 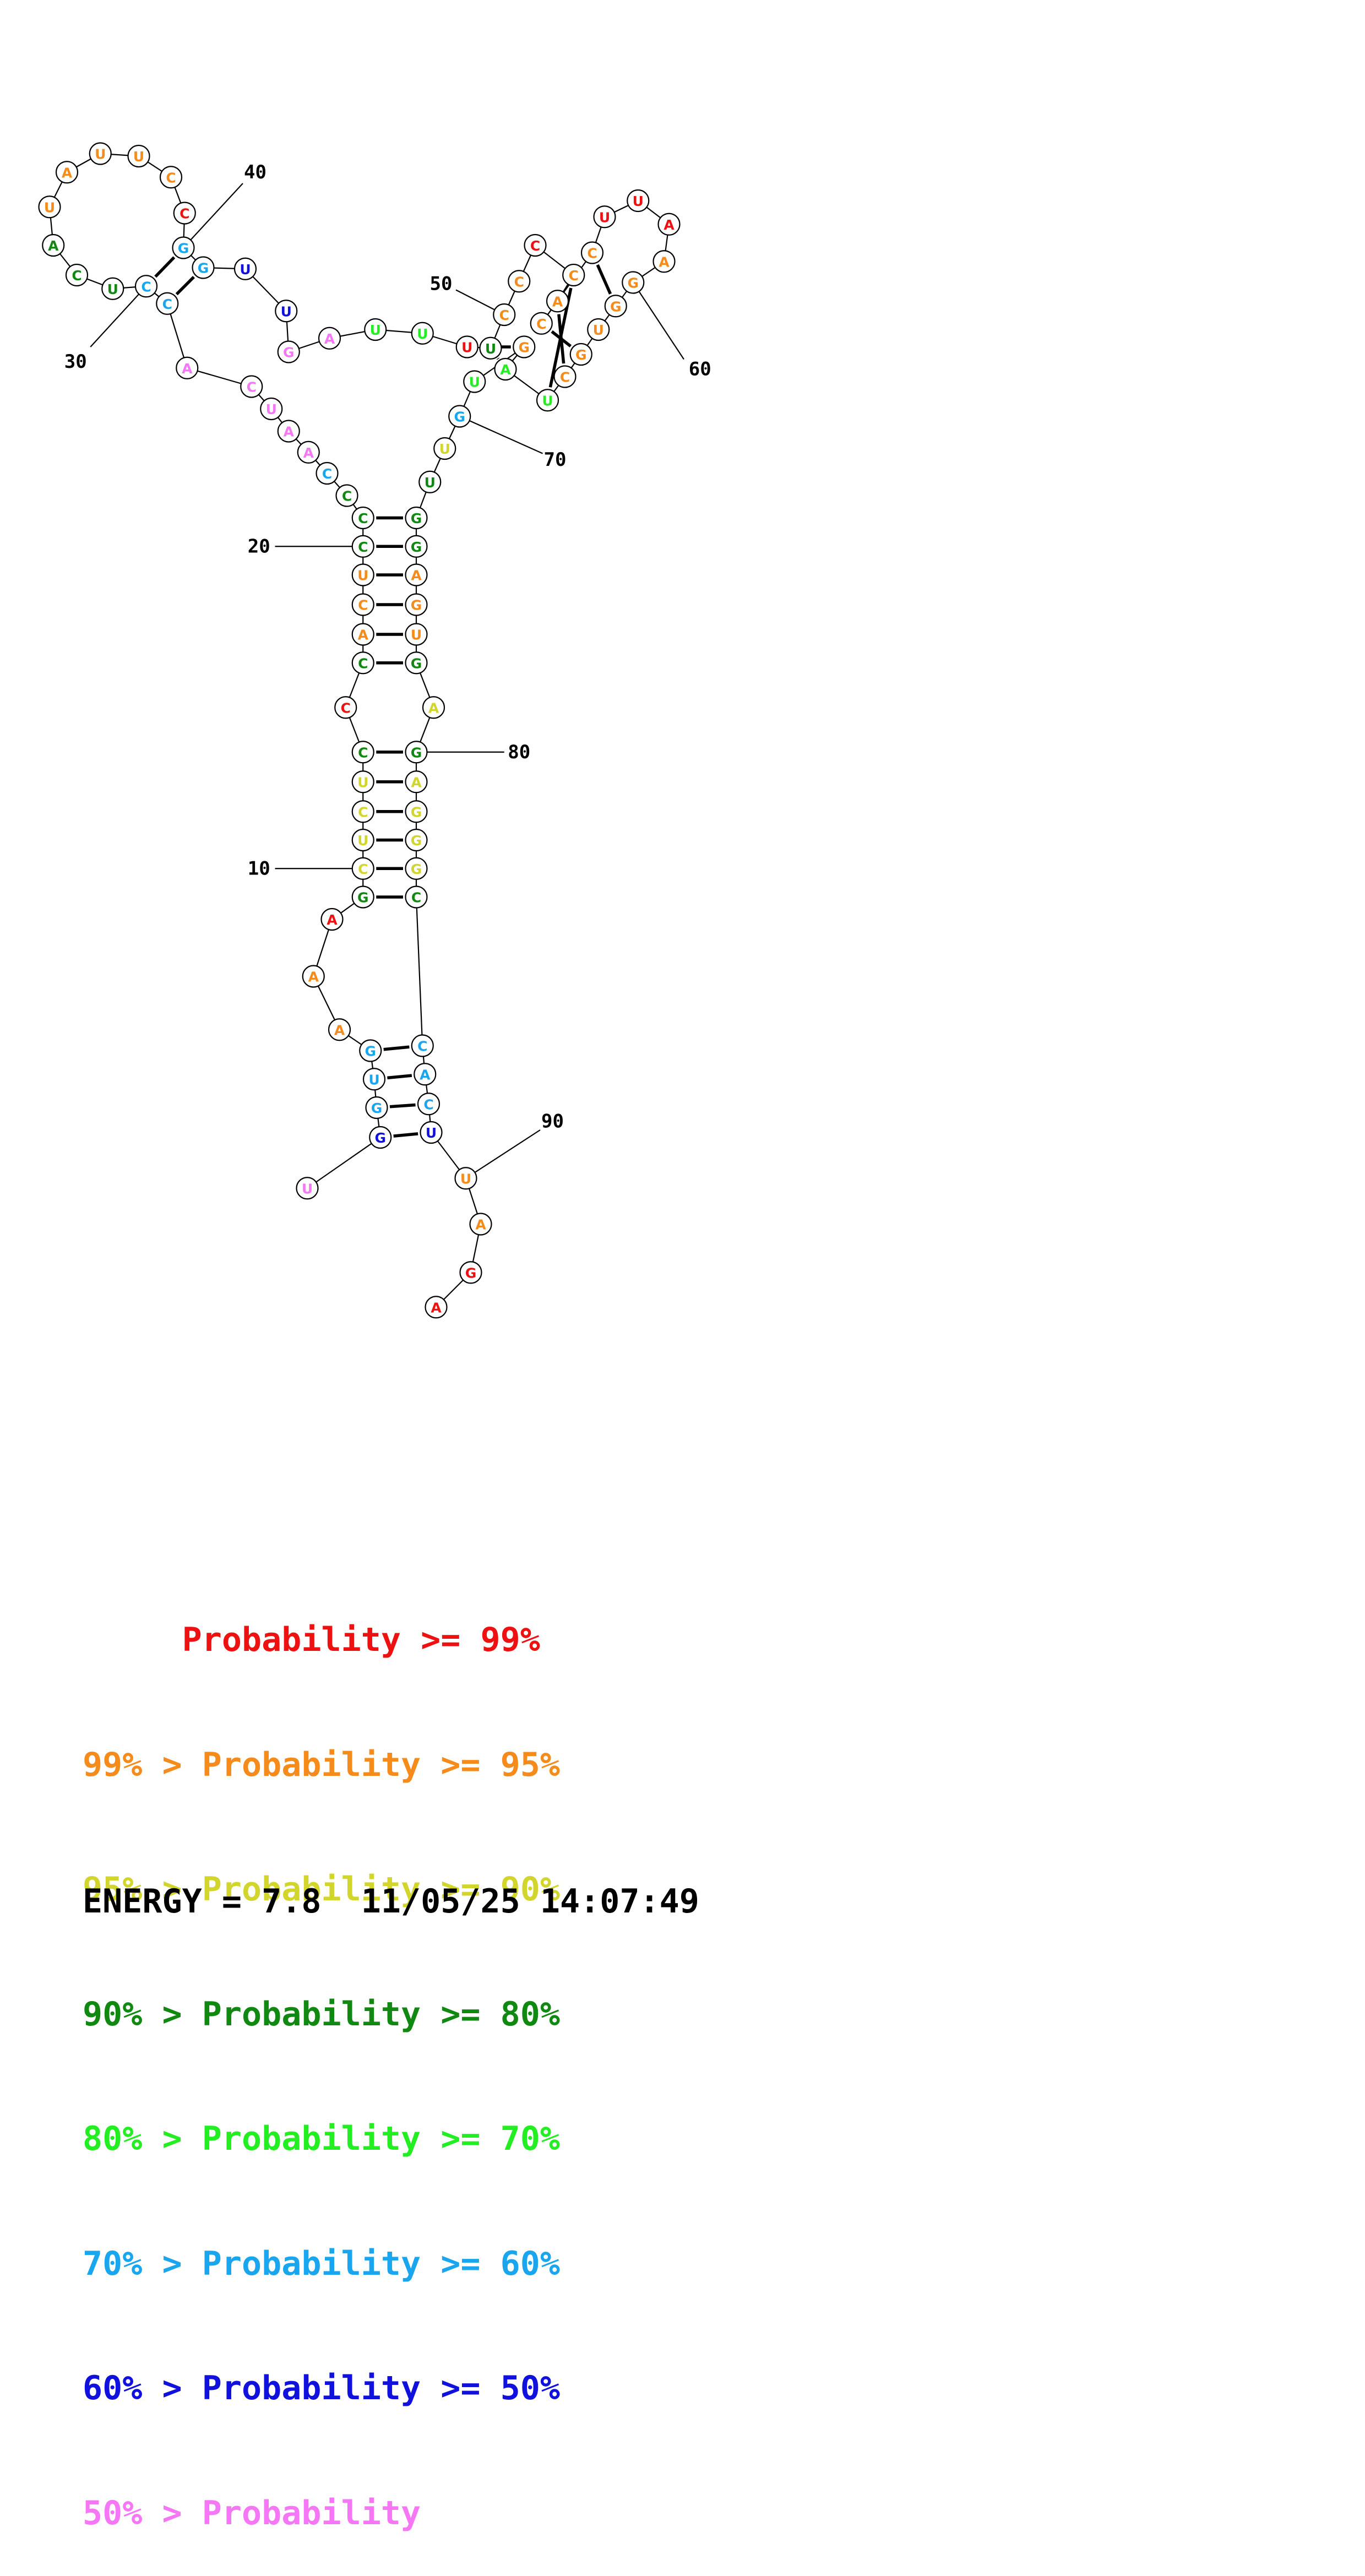 What do you see at coordinates (321, 1764) in the screenshot?
I see `legend-row-95: 99% > Probability >= 95%` at bounding box center [321, 1764].